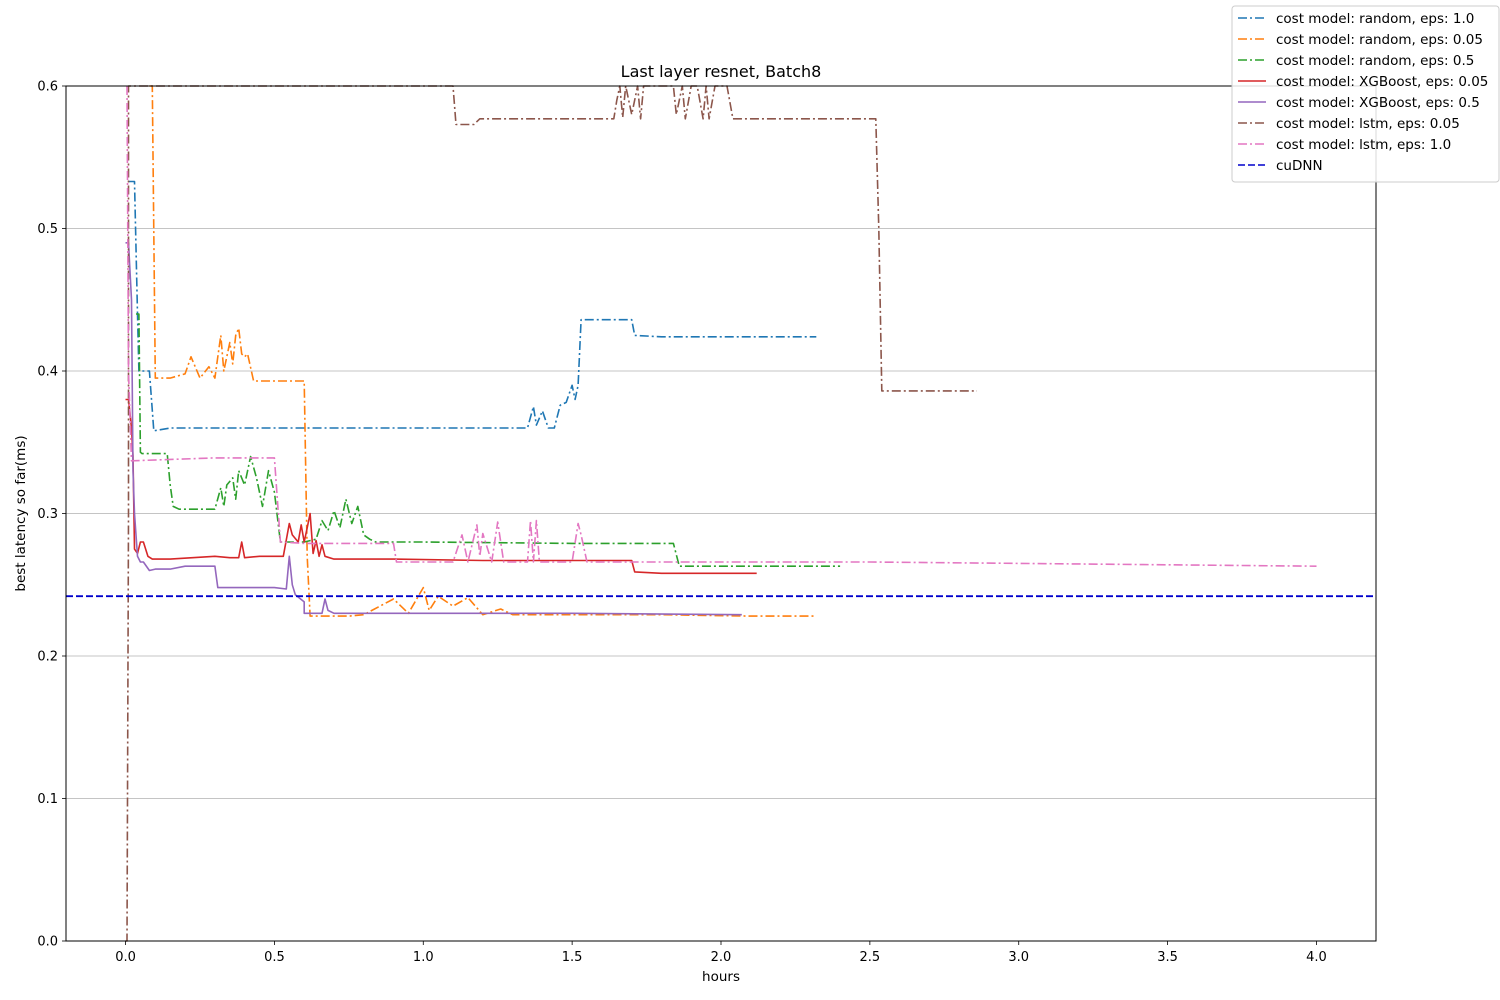  I want to click on legend-label: cost model: lstm, eps: 1.0, so click(1363, 145).